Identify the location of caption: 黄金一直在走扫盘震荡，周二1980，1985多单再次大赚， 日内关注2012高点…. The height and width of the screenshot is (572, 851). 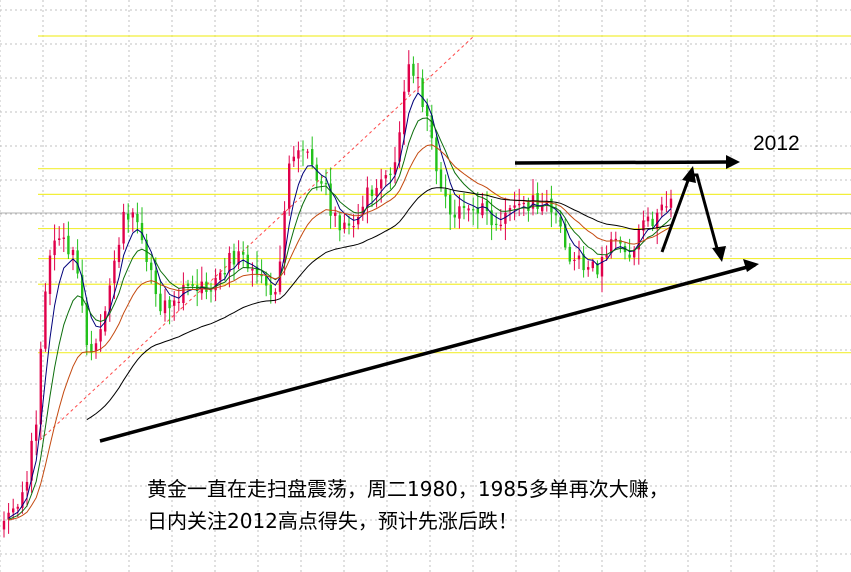
(408, 505).